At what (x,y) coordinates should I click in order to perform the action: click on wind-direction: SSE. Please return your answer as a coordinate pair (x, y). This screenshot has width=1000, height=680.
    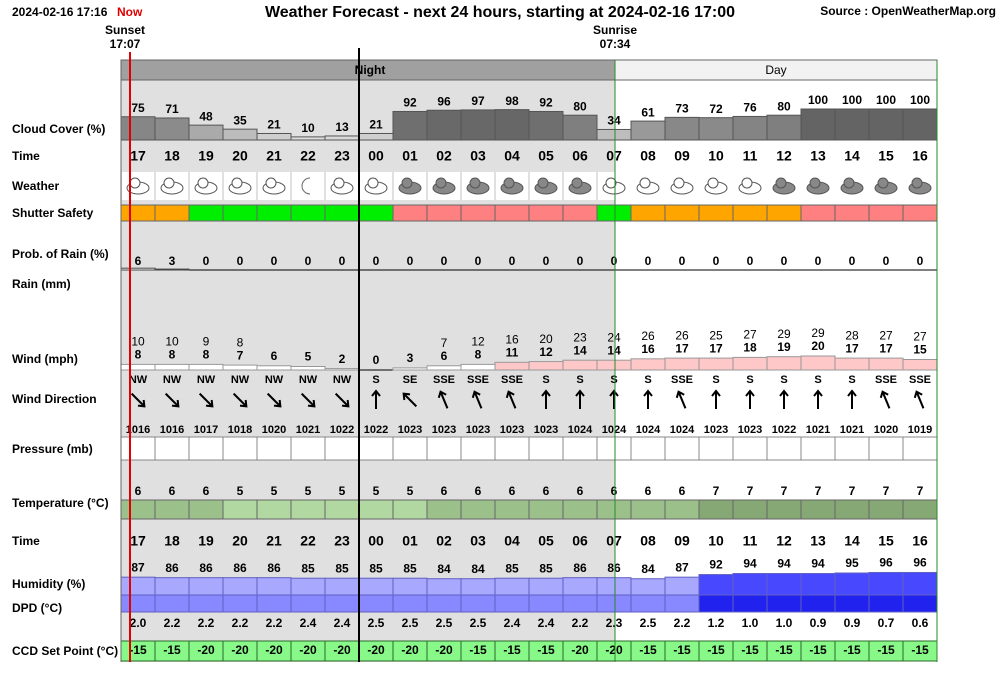
    Looking at the image, I should click on (478, 380).